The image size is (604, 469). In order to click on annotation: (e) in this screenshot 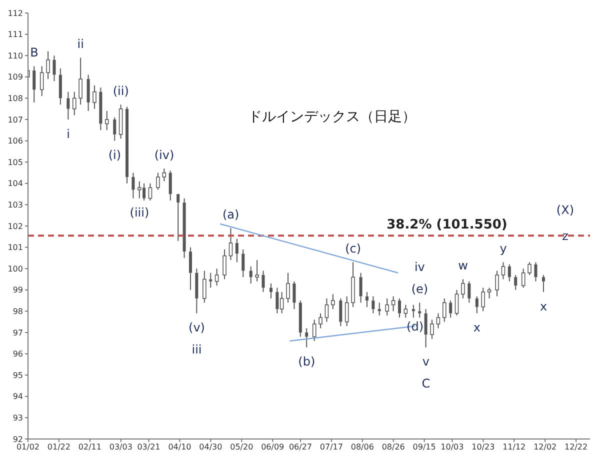, I will do `click(419, 289)`.